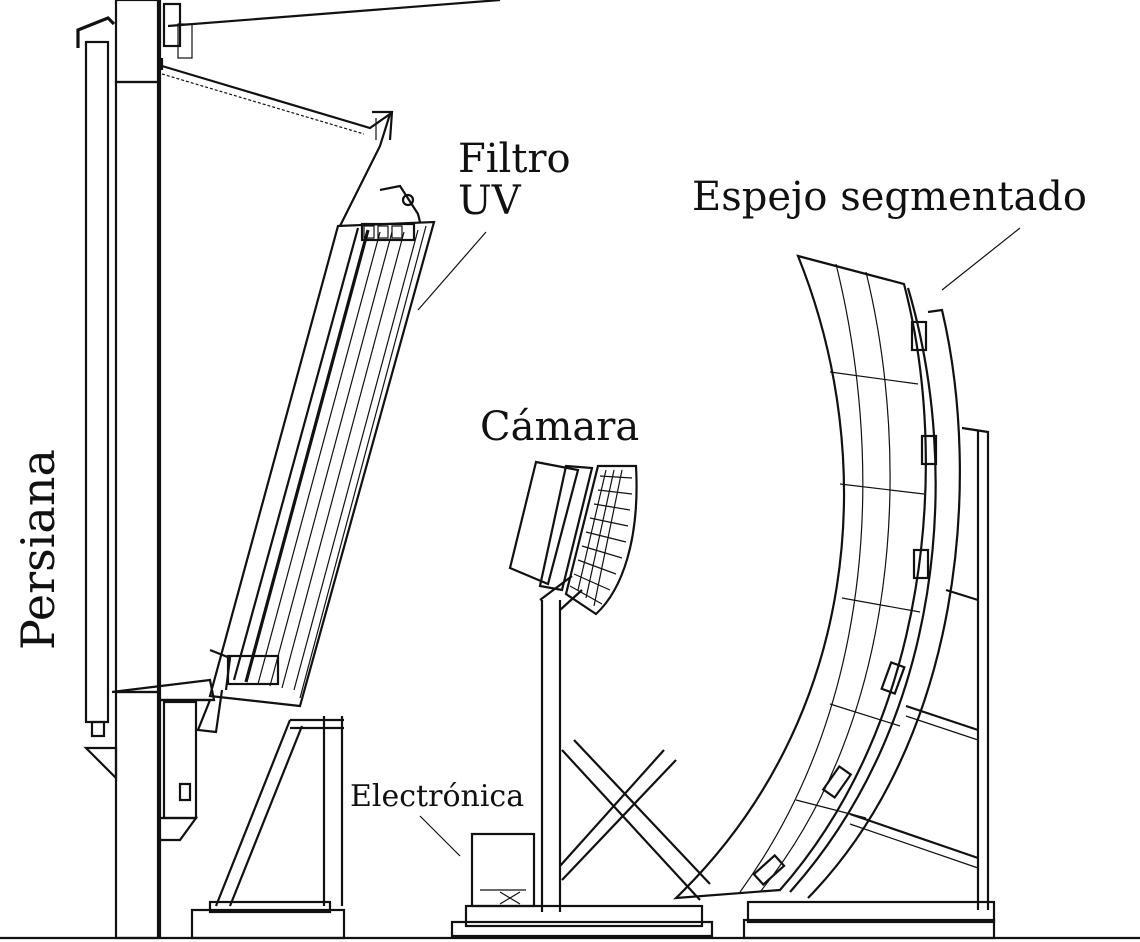  I want to click on label-camara: Cámara, so click(559, 427).